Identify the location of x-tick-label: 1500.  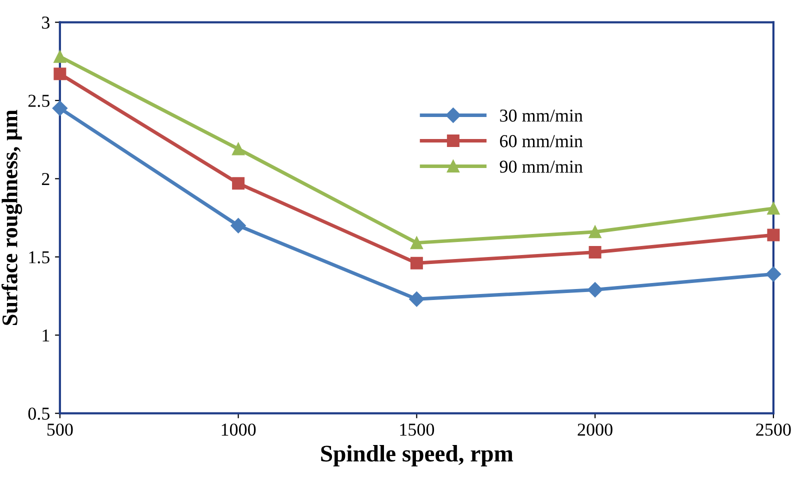
(417, 430).